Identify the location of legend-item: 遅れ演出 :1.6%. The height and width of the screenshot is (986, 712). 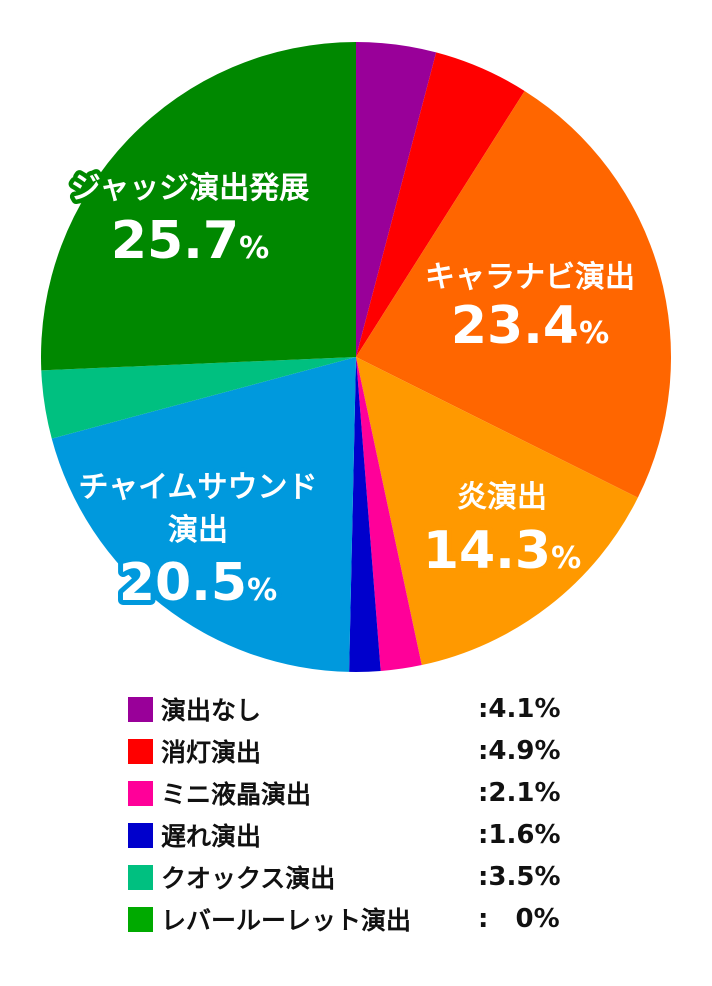
(363, 835).